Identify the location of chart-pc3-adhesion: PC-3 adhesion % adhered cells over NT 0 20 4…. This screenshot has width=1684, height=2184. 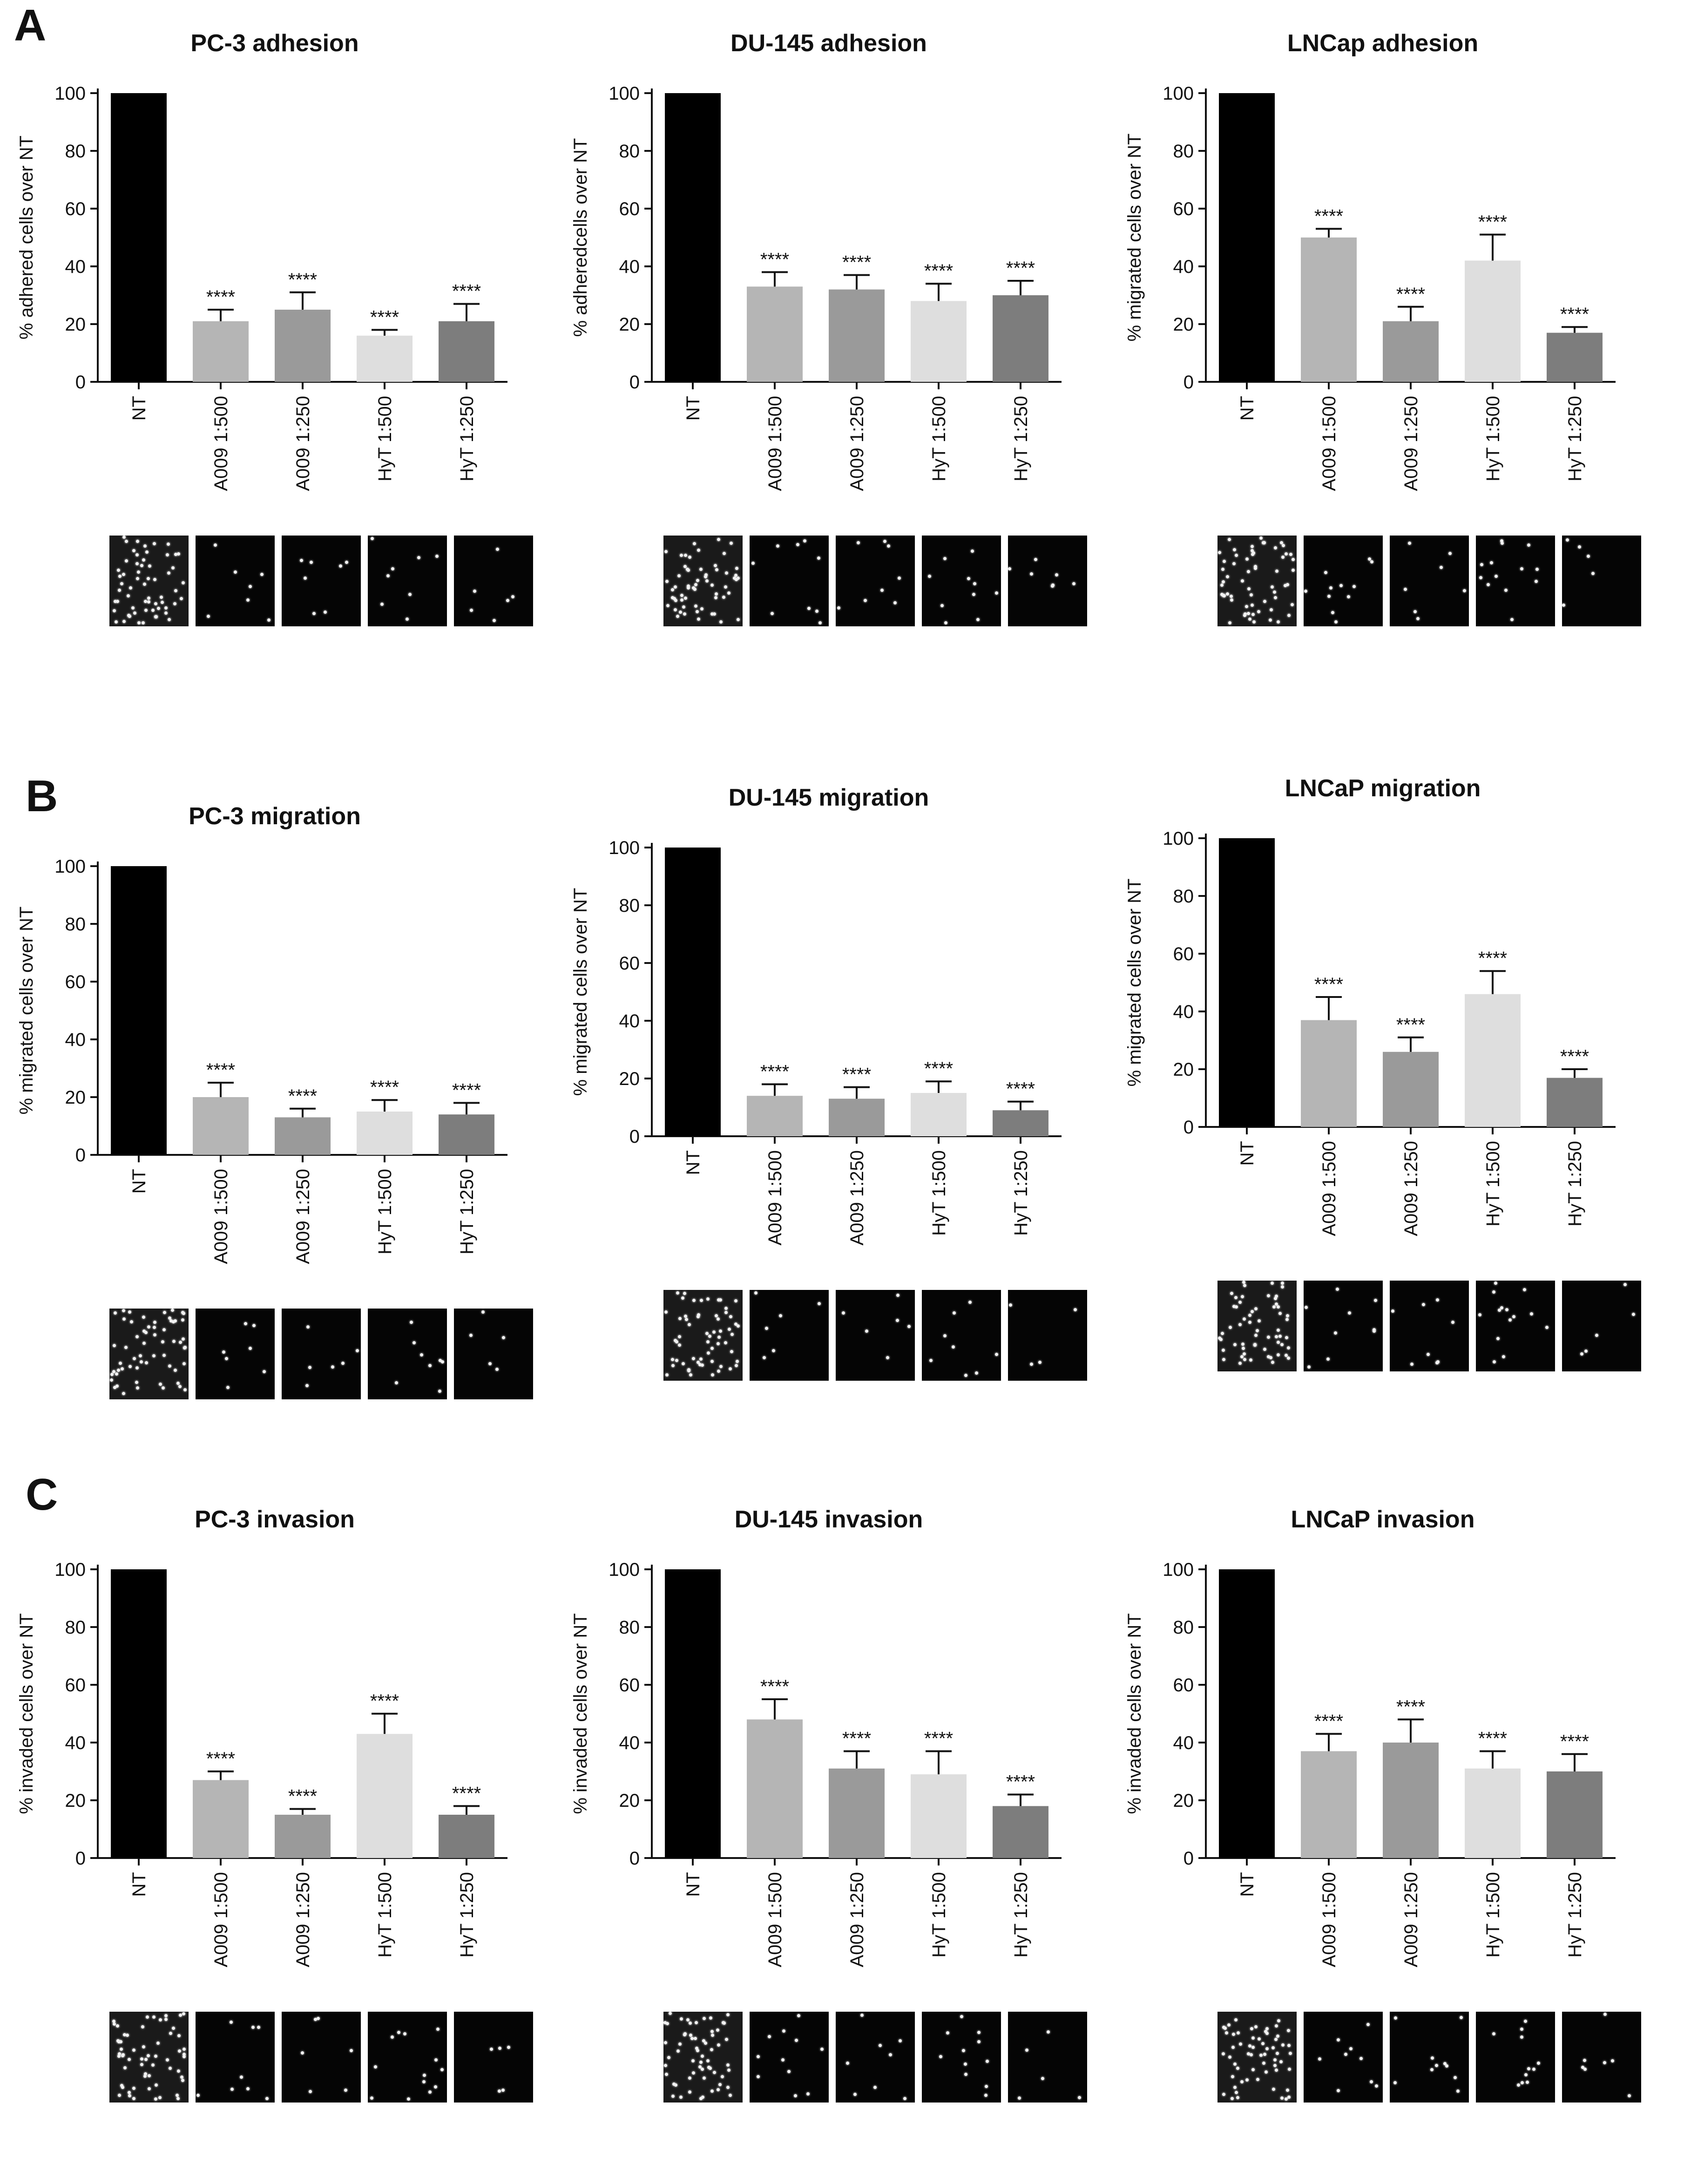
(261, 260).